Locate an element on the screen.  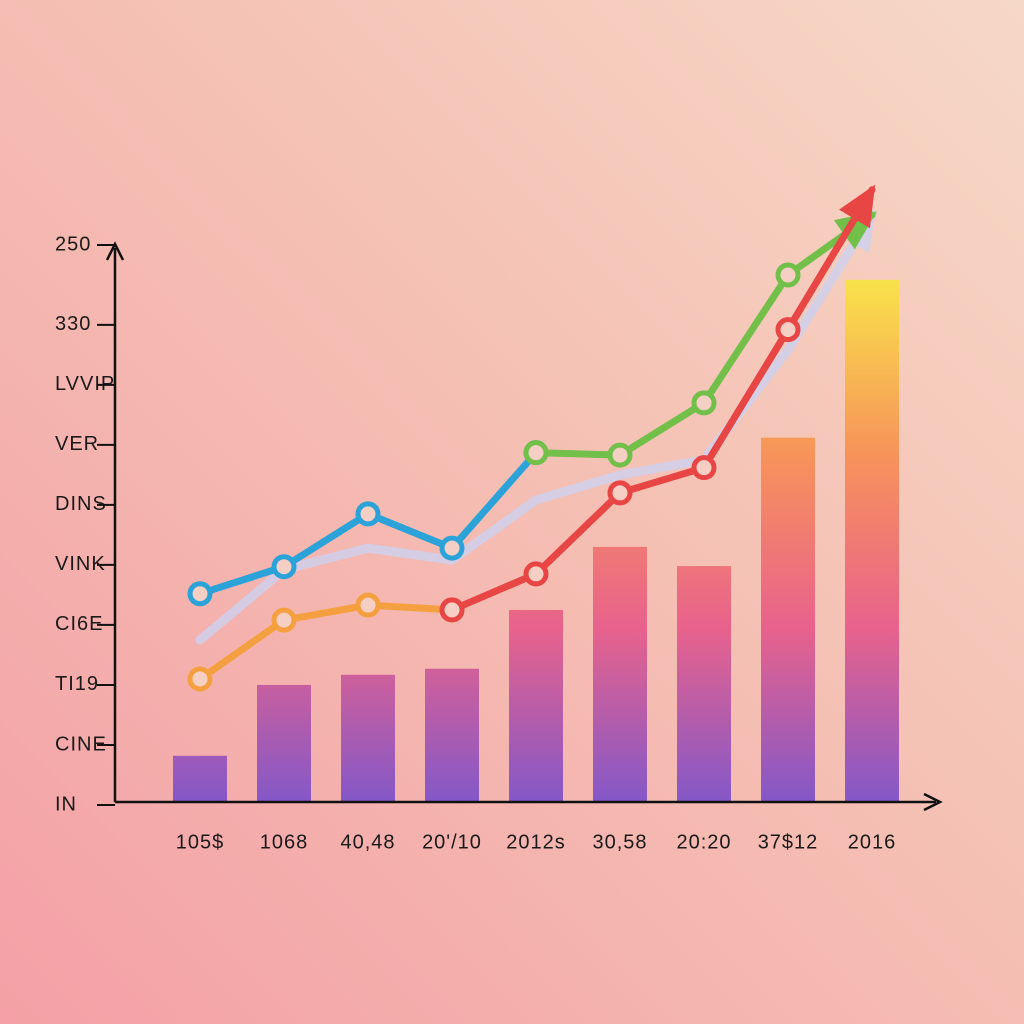
x-tick-label: 20'/10 is located at coordinates (452, 842).